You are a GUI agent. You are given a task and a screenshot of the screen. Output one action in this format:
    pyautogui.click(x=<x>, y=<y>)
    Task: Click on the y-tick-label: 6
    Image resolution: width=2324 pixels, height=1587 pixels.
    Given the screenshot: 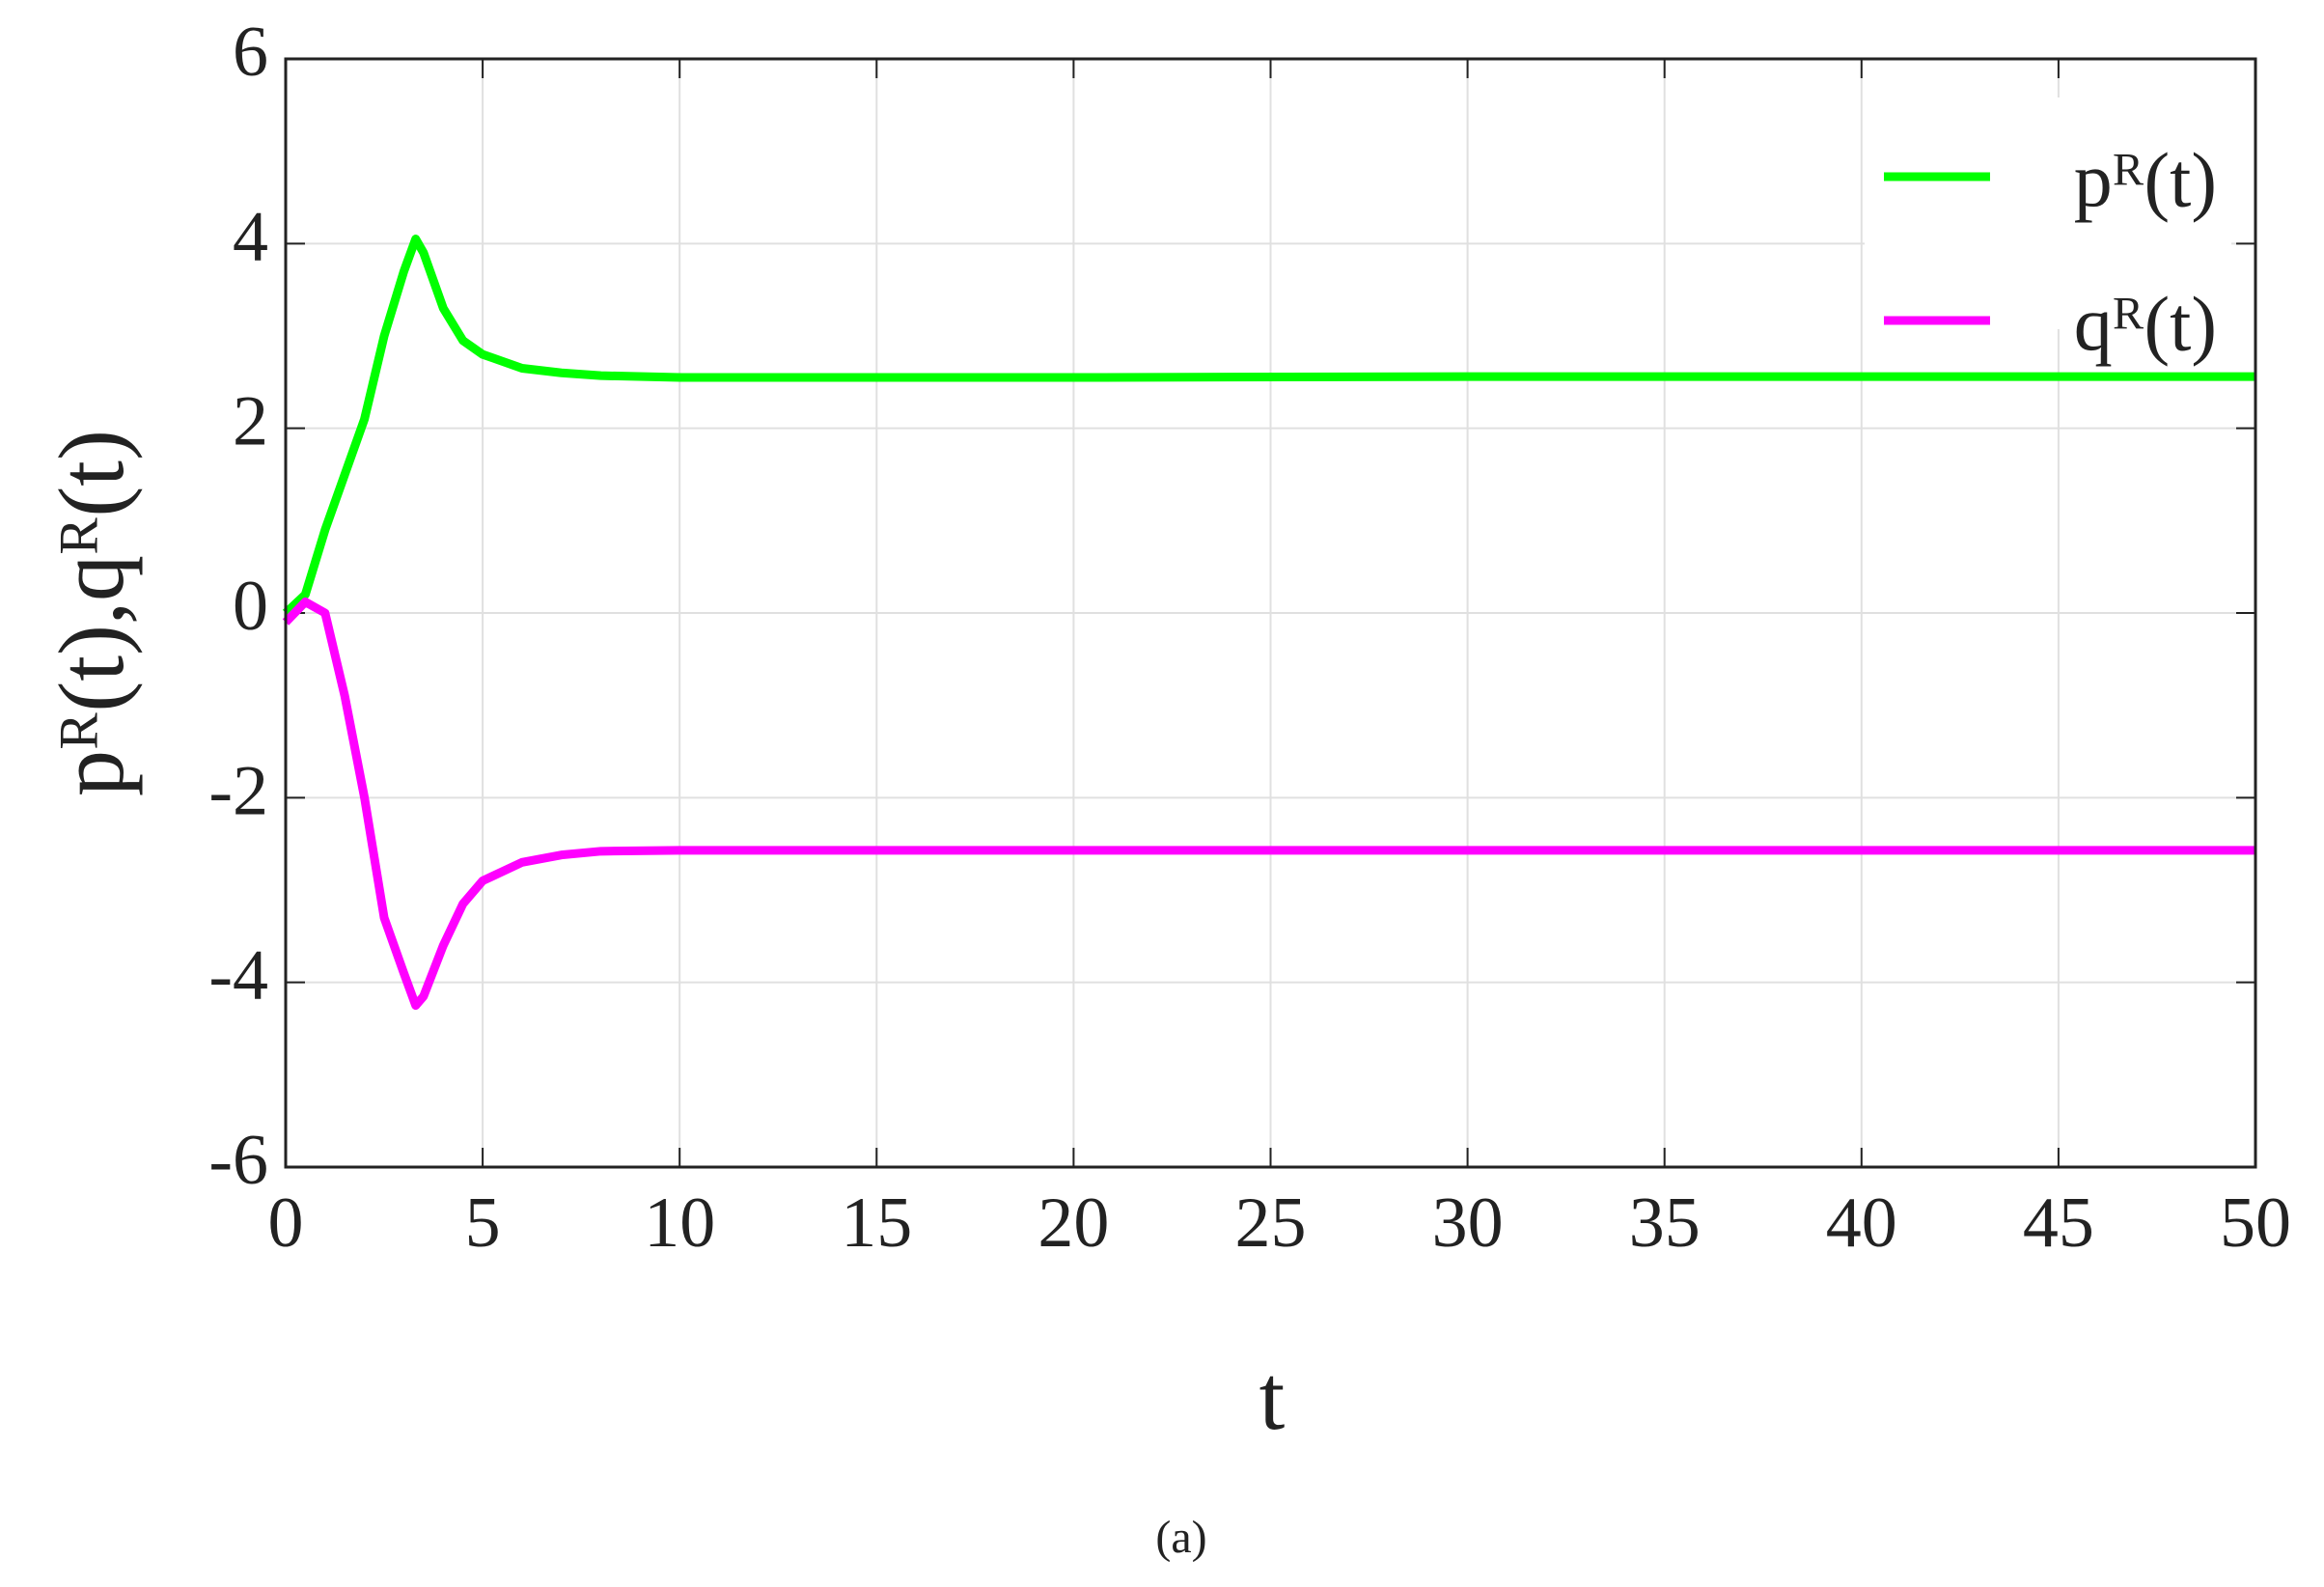 What is the action you would take?
    pyautogui.click(x=251, y=52)
    